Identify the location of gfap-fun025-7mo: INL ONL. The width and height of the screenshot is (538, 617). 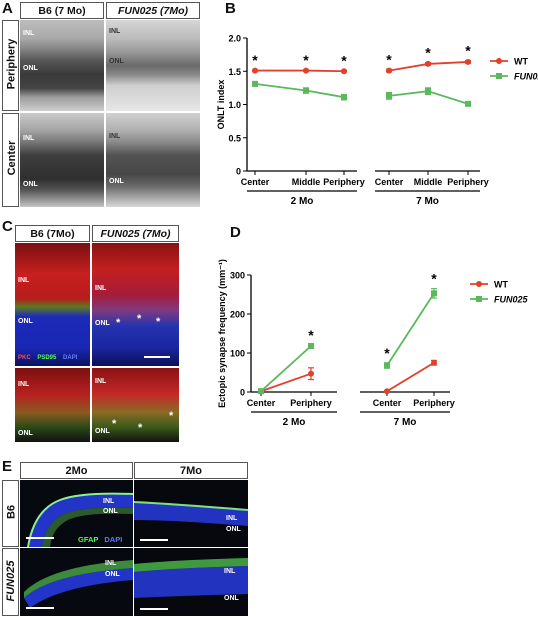
(191, 582).